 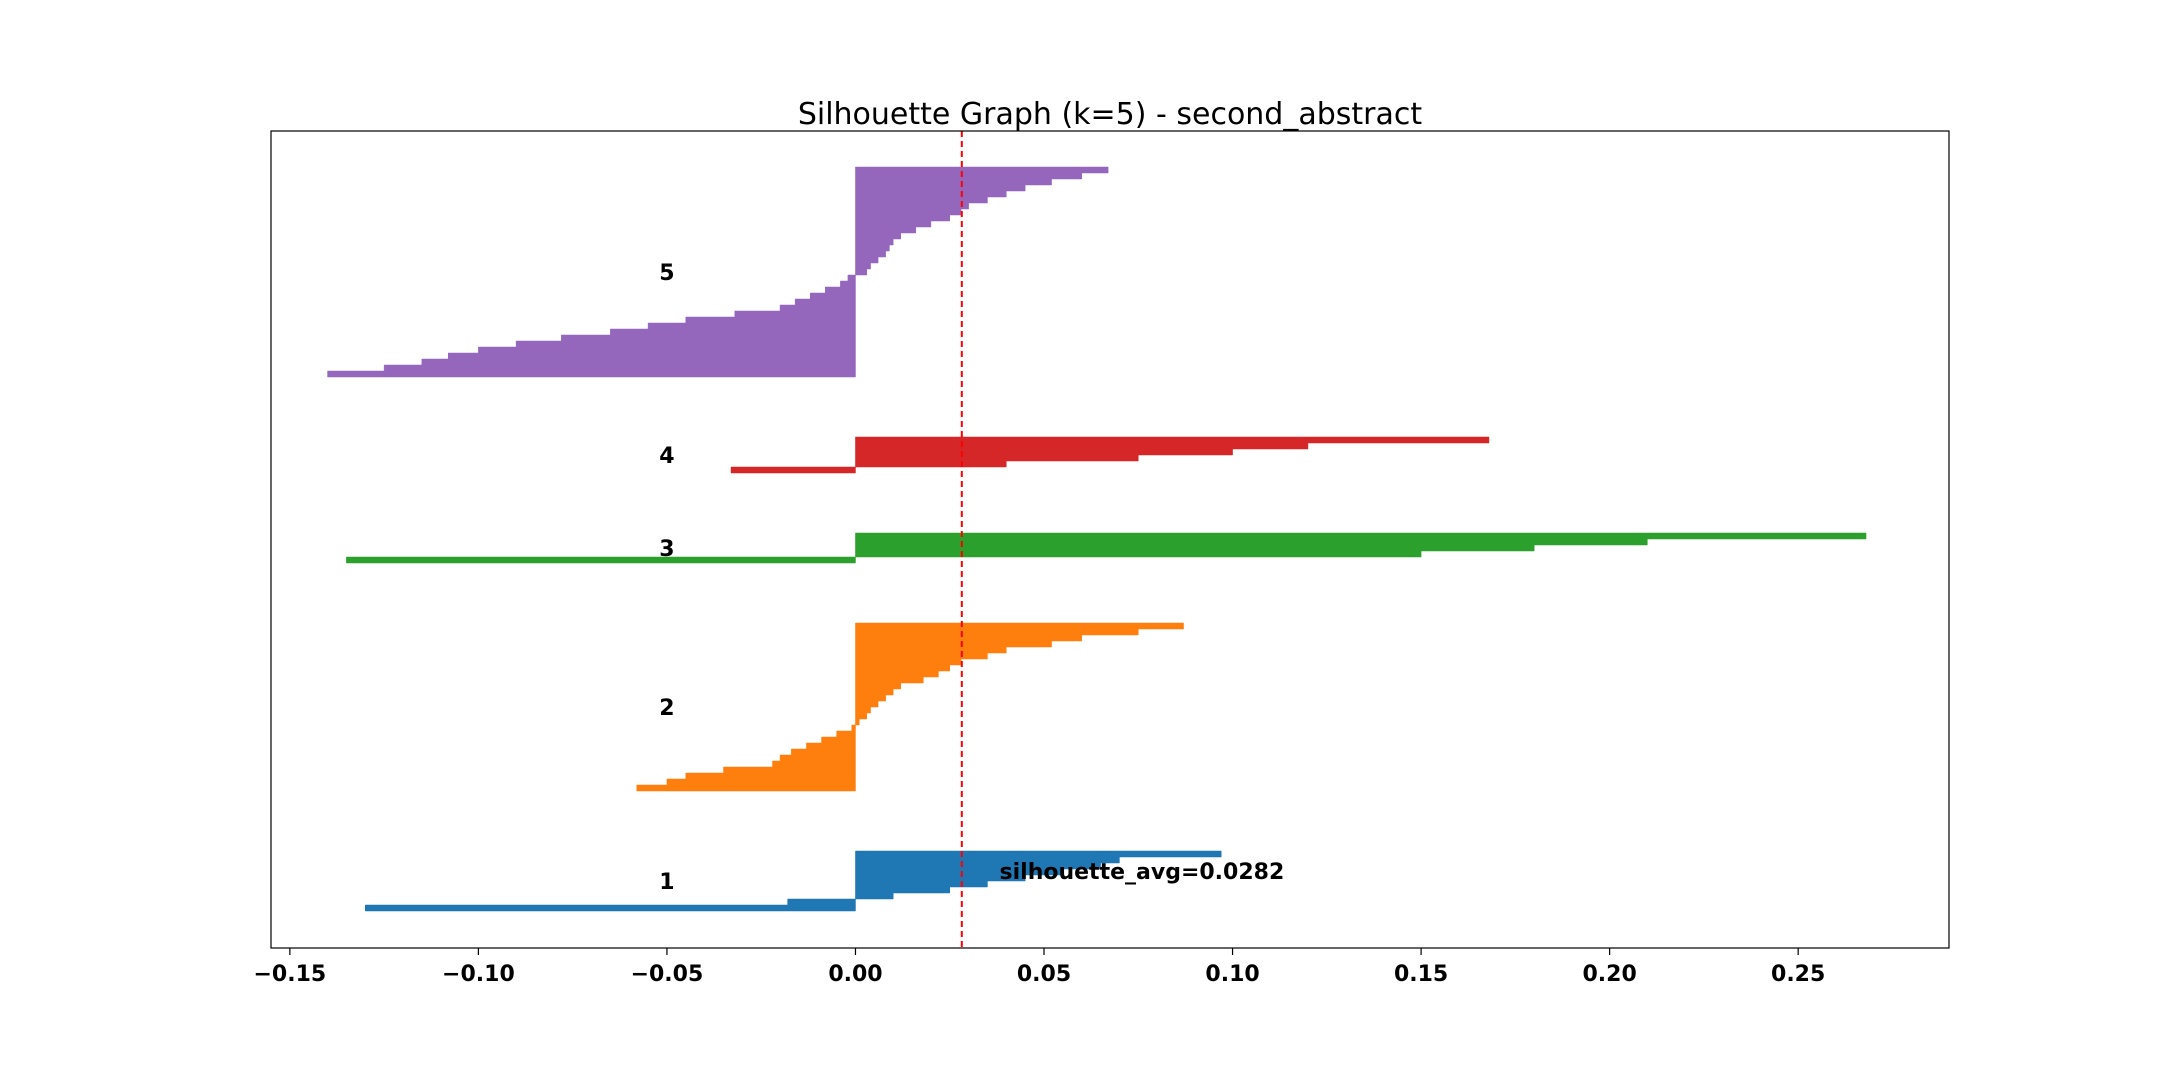 What do you see at coordinates (1110, 455) in the screenshot?
I see `cluster-4-silhouette` at bounding box center [1110, 455].